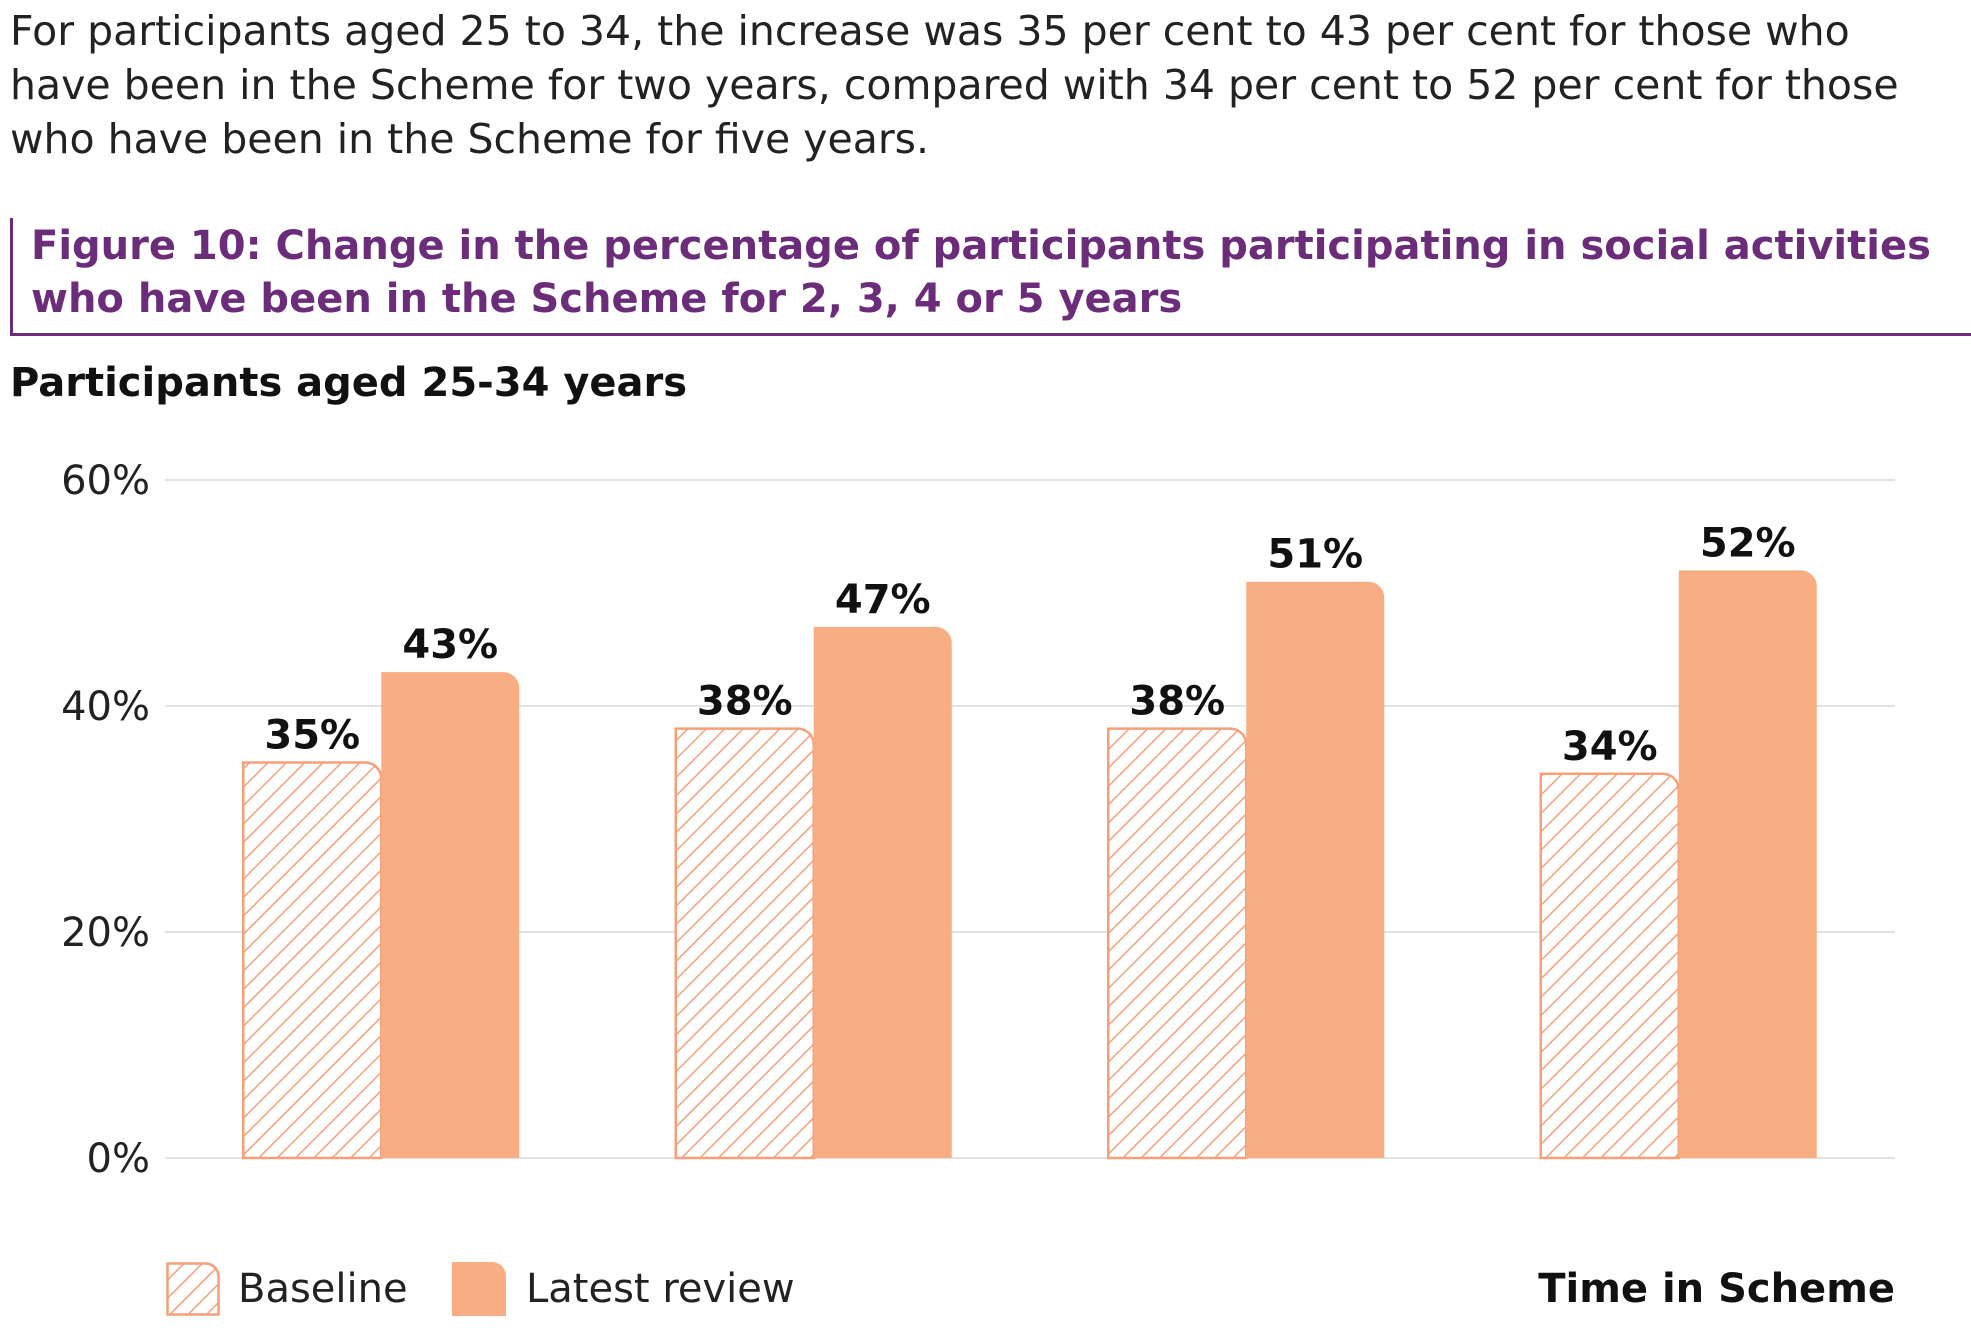 The image size is (1971, 1334). I want to click on x-tick-label: 5 years, so click(1679, 1178).